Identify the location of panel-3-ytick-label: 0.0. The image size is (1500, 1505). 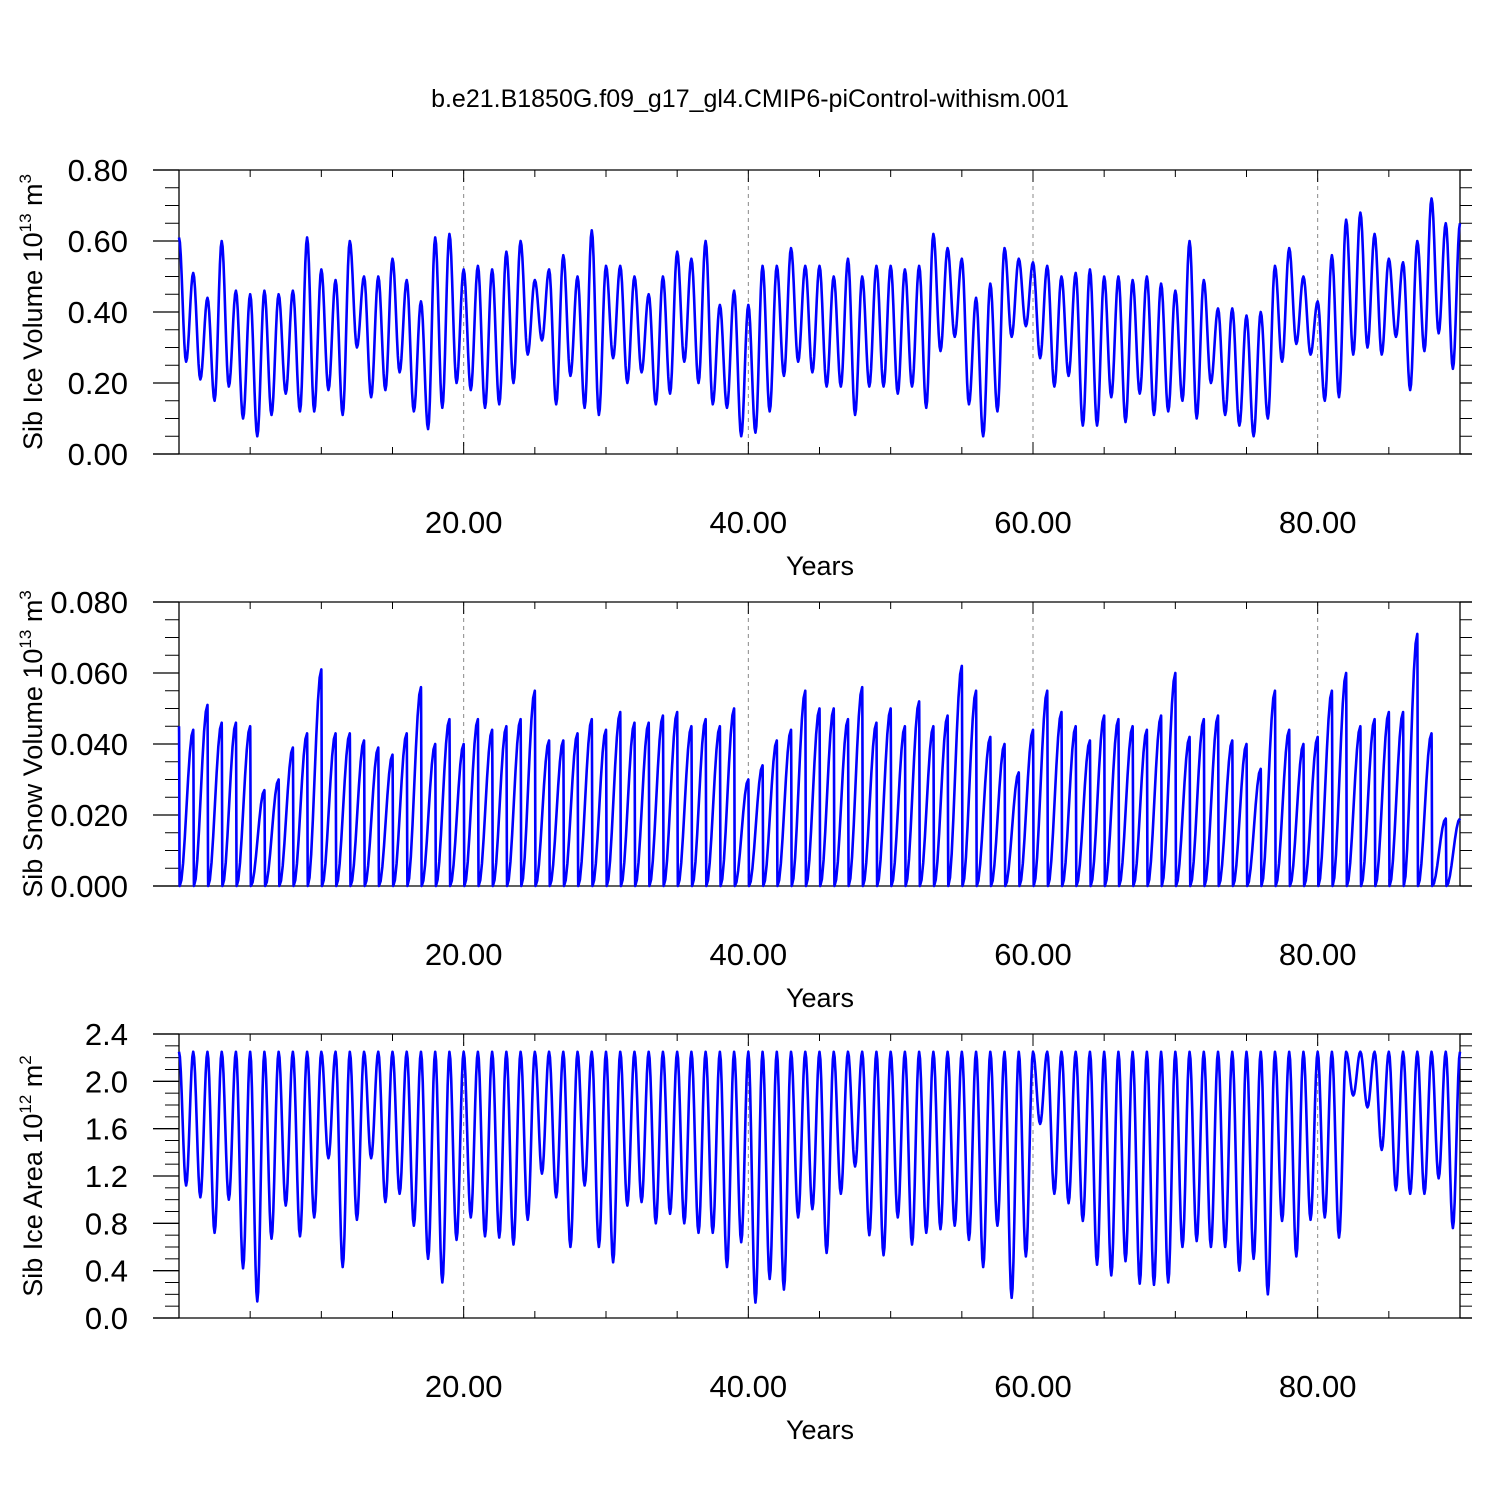
(106, 1318).